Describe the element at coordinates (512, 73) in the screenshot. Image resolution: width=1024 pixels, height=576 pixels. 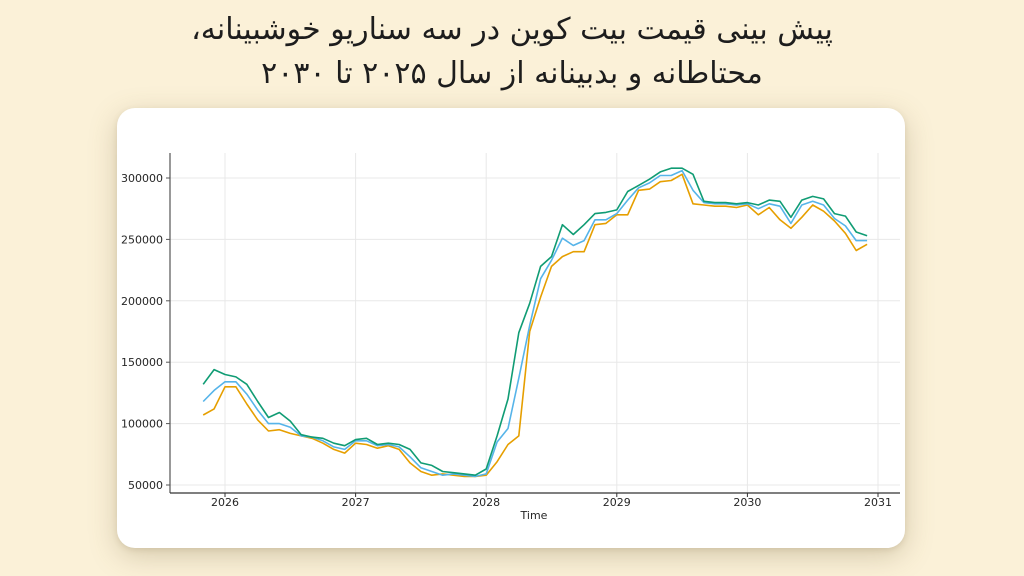
I see `title-line-2: محتاطانه و بدبینانه از سال ۲۰۲۵ تا ۲۰۳۰` at that location.